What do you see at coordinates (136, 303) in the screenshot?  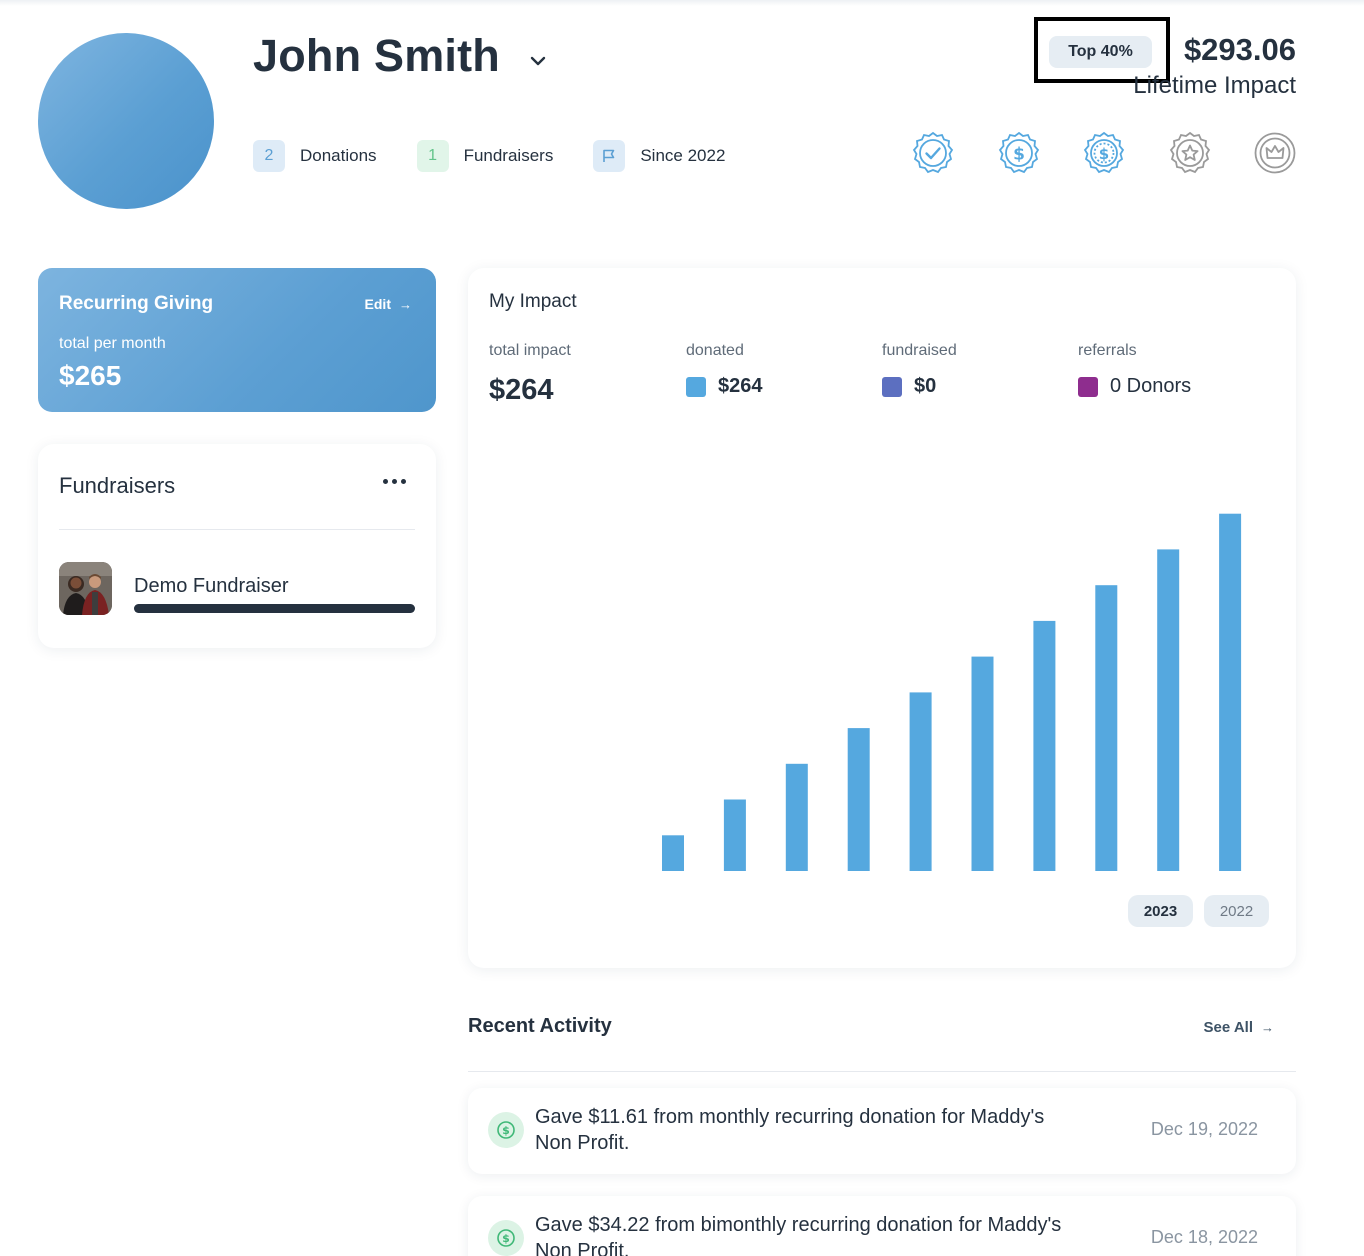 I see `recurring-giving-title: Recurring Giving` at bounding box center [136, 303].